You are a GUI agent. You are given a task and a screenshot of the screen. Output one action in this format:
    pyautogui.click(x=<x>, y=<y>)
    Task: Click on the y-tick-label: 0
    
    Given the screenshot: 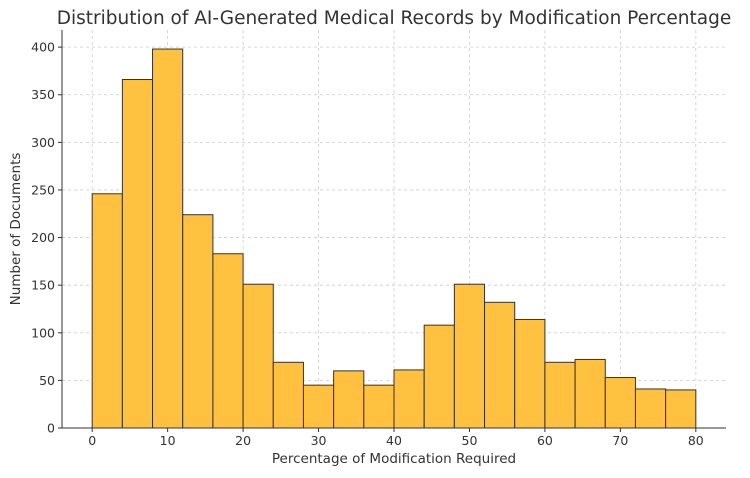 What is the action you would take?
    pyautogui.click(x=51, y=428)
    